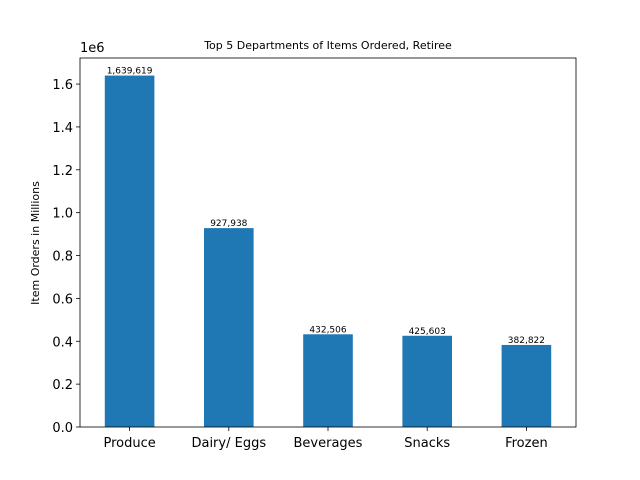 This screenshot has height=480, width=640. What do you see at coordinates (228, 443) in the screenshot?
I see `x-tick-label: Dairy/ Eggs` at bounding box center [228, 443].